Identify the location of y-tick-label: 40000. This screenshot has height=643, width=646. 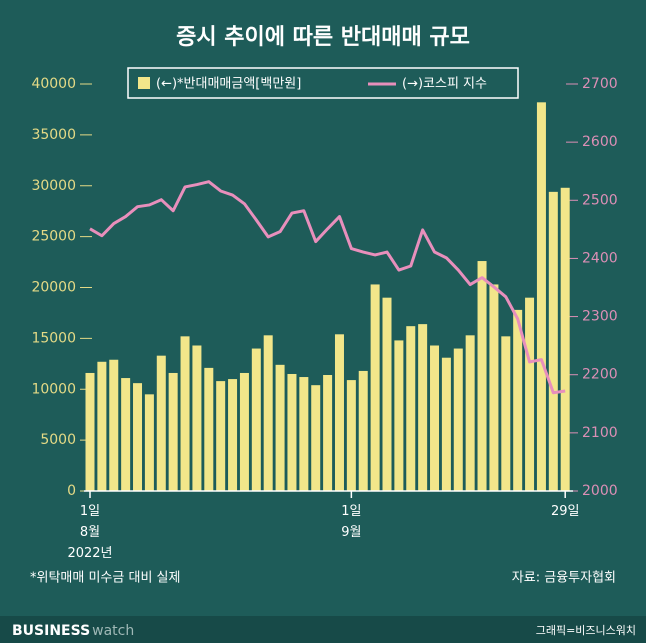
(53, 84).